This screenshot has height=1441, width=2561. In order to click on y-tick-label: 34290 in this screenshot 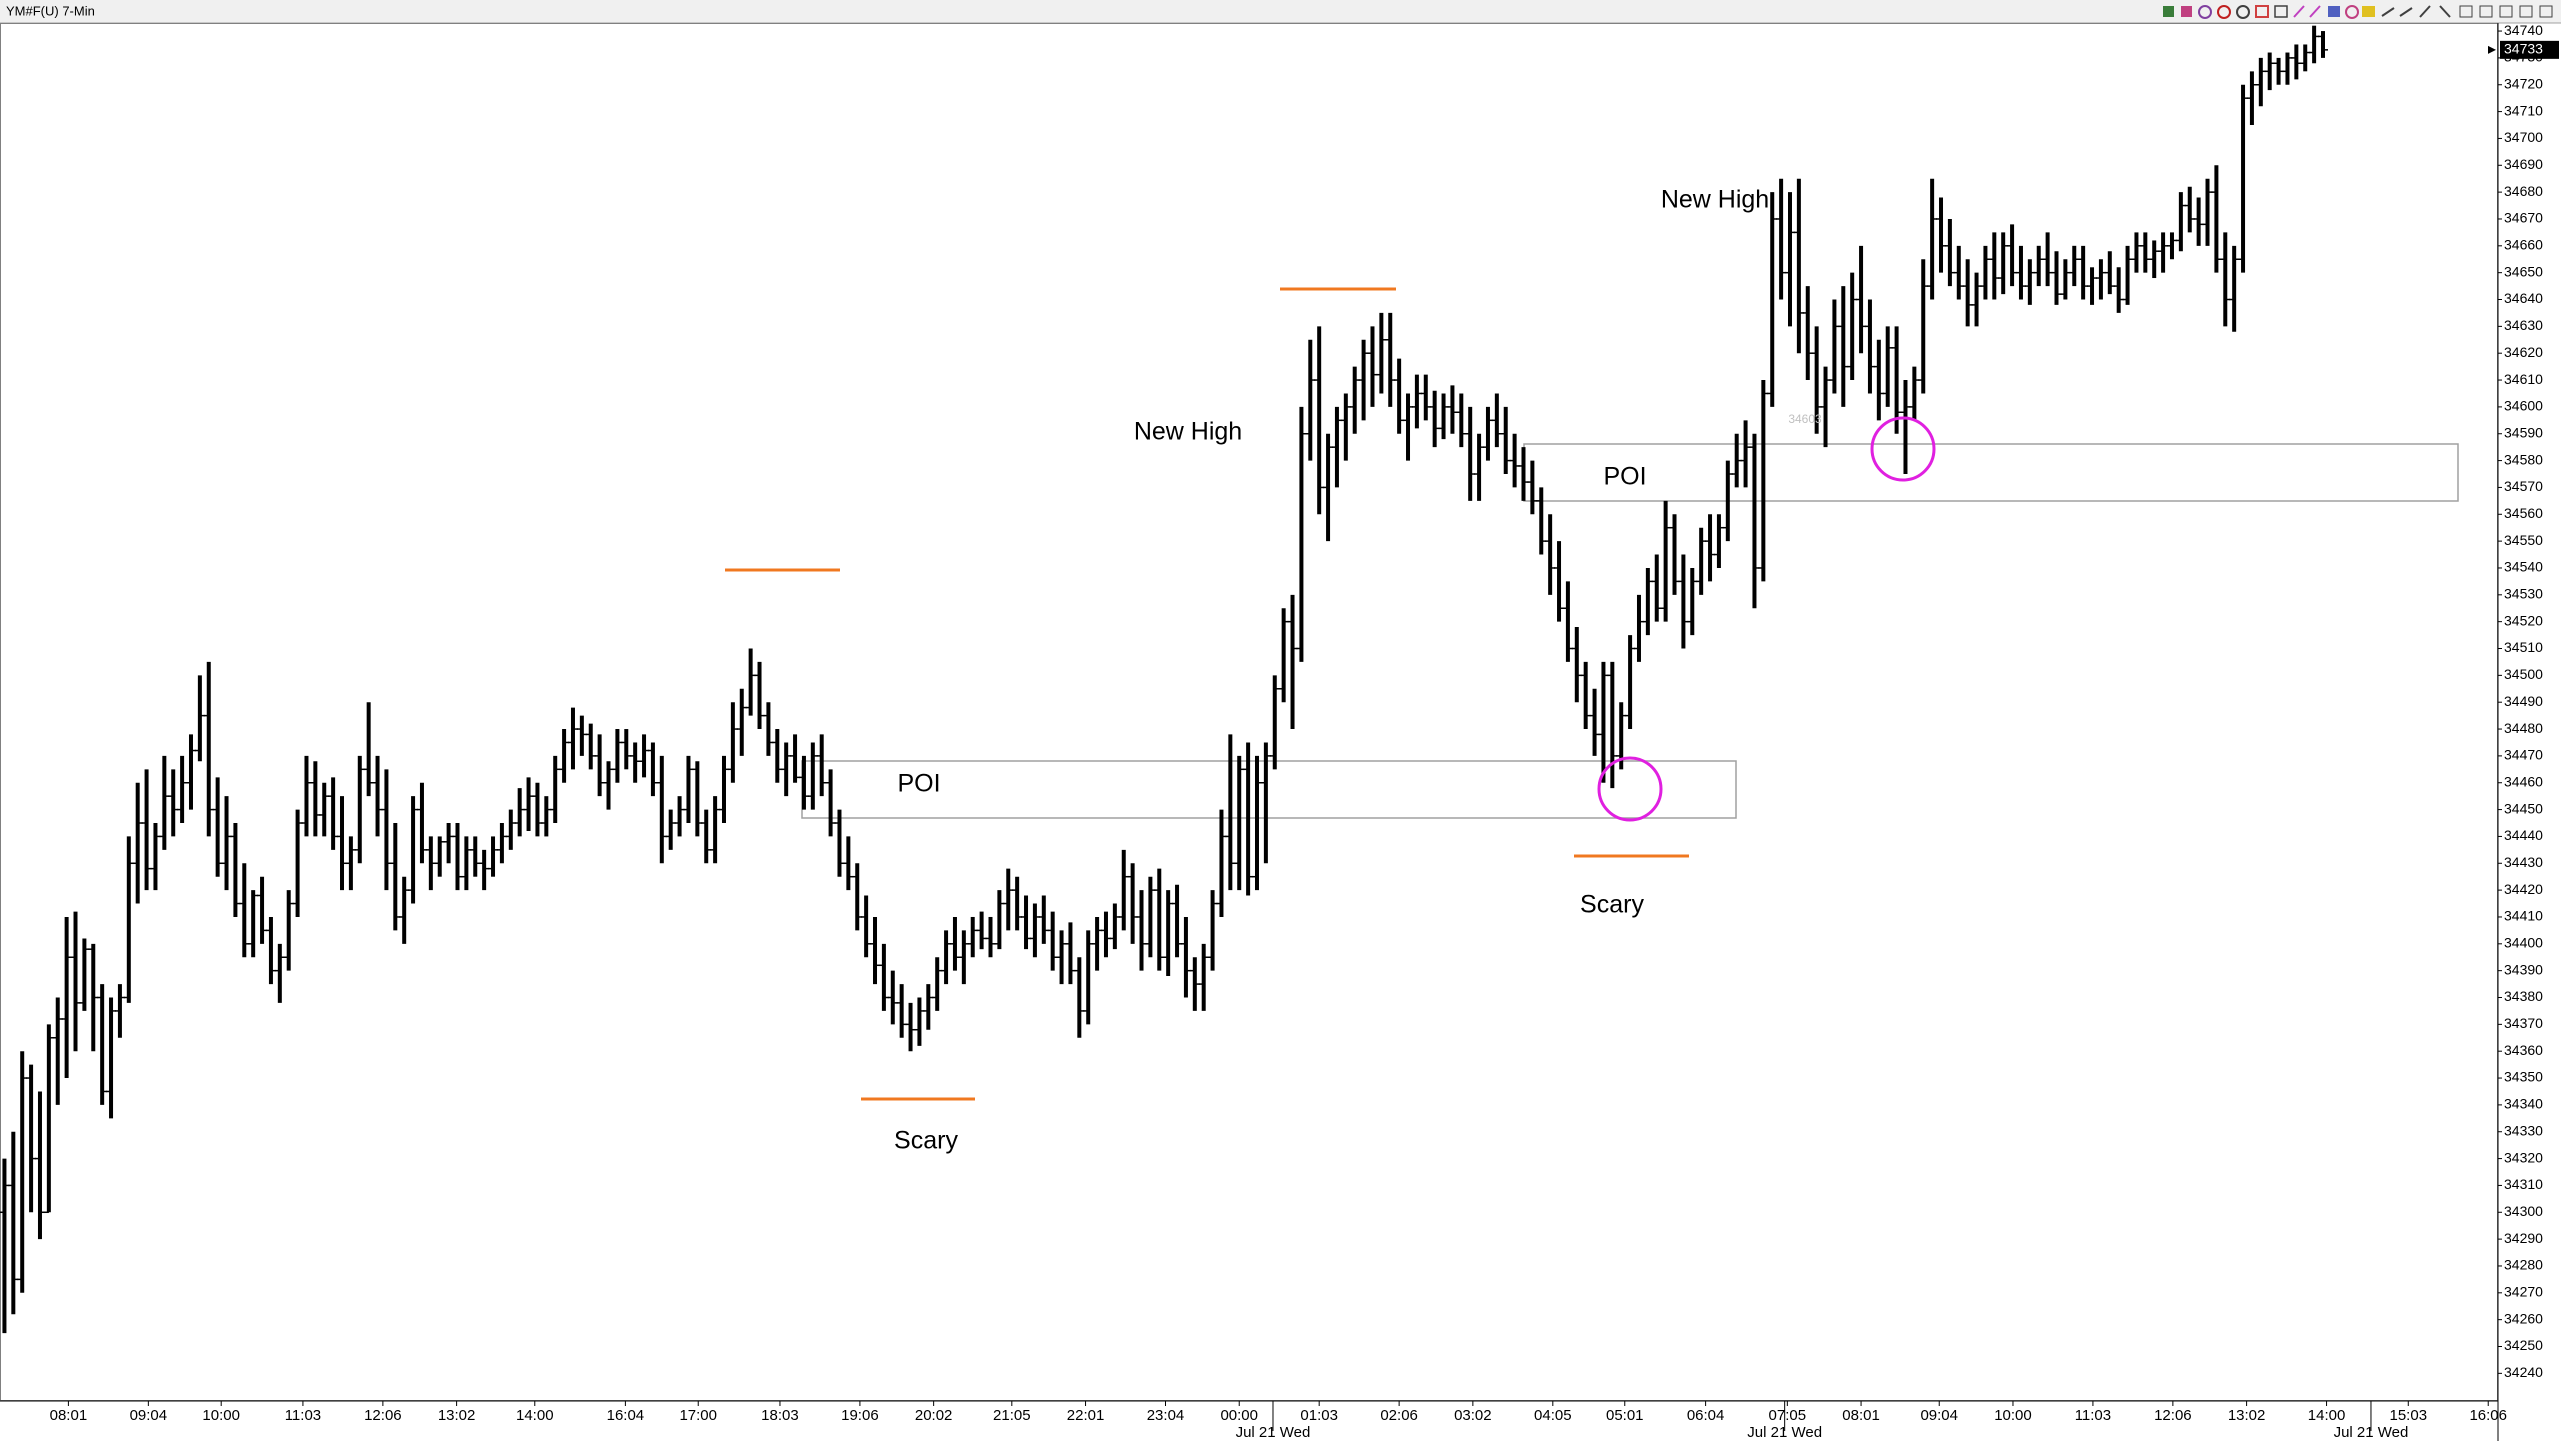, I will do `click(2523, 1238)`.